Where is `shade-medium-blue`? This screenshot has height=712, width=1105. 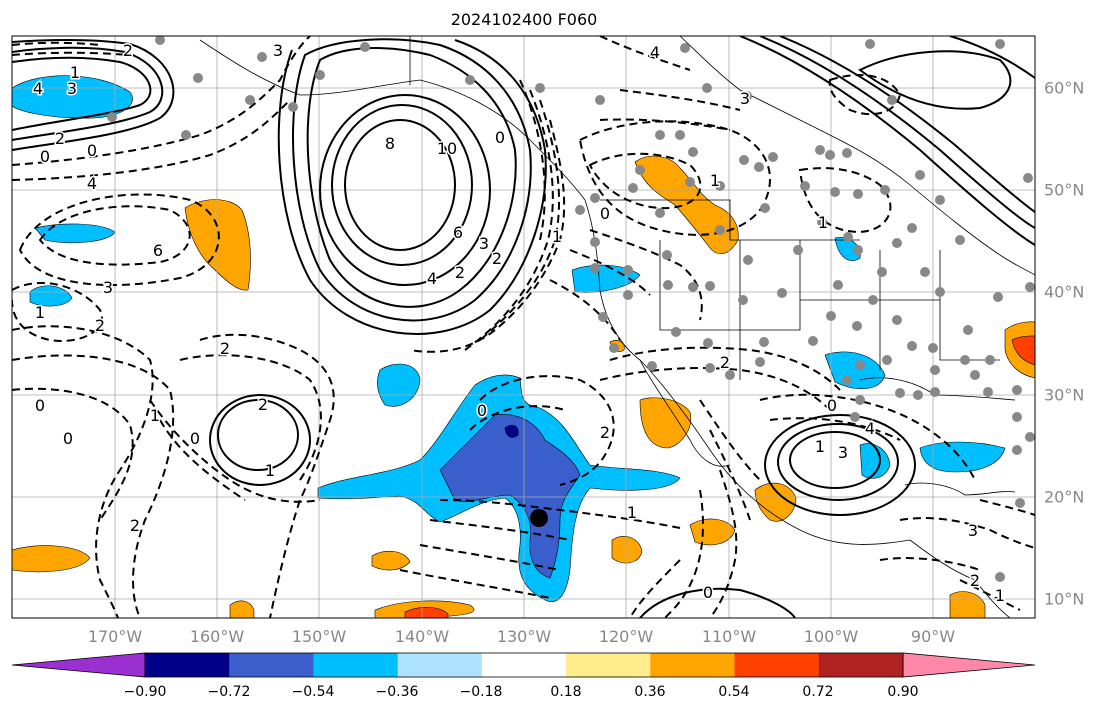
shade-medium-blue is located at coordinates (510, 496).